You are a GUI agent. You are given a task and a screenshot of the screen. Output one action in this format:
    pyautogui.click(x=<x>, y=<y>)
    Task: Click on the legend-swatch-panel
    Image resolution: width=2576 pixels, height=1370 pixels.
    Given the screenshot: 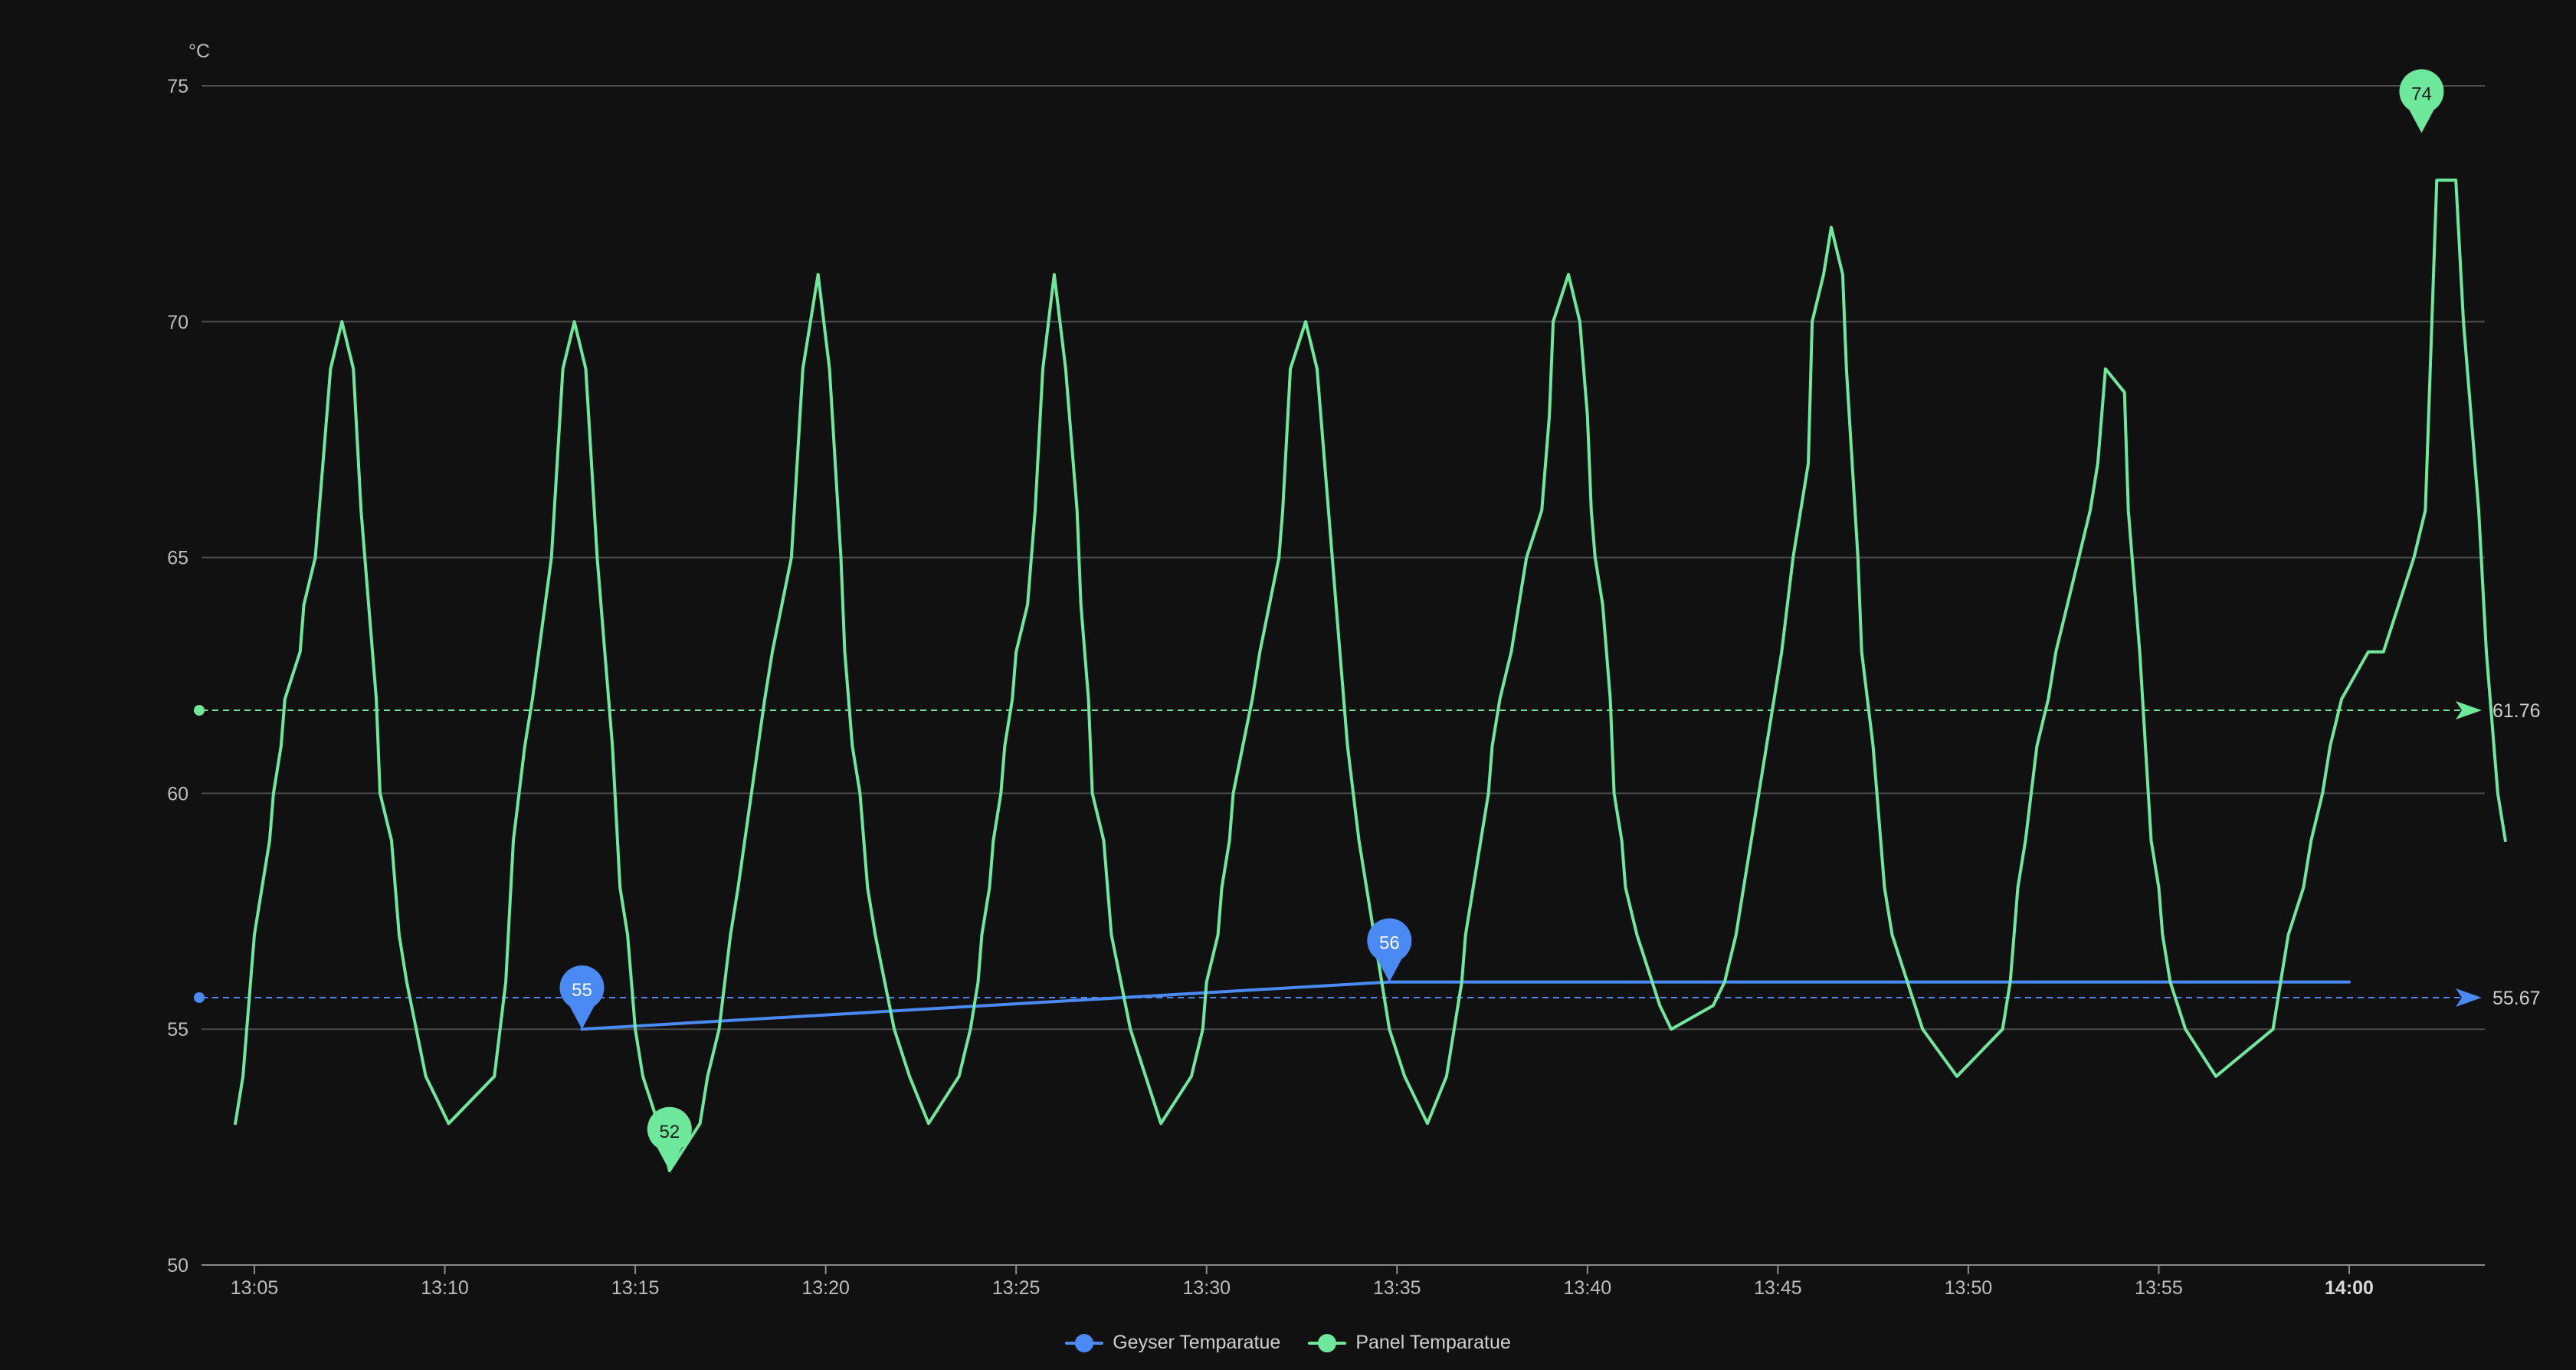 What is the action you would take?
    pyautogui.click(x=1328, y=1342)
    